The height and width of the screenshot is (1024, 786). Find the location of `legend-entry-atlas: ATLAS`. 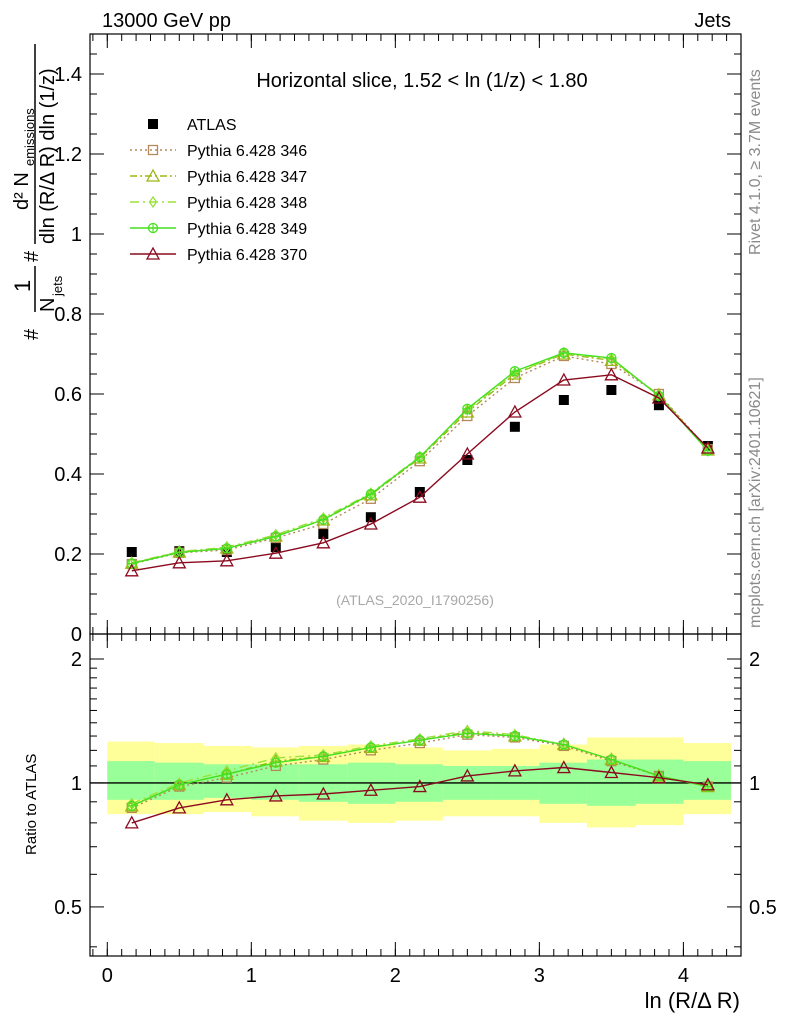

legend-entry-atlas: ATLAS is located at coordinates (192, 125).